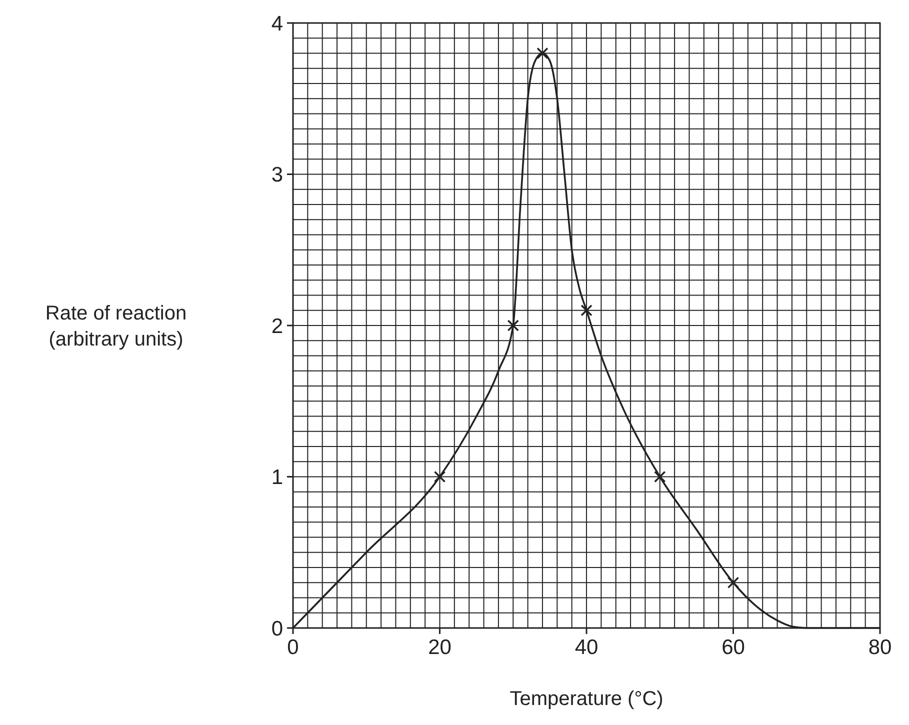  What do you see at coordinates (440, 647) in the screenshot?
I see `x-tick-label: 20` at bounding box center [440, 647].